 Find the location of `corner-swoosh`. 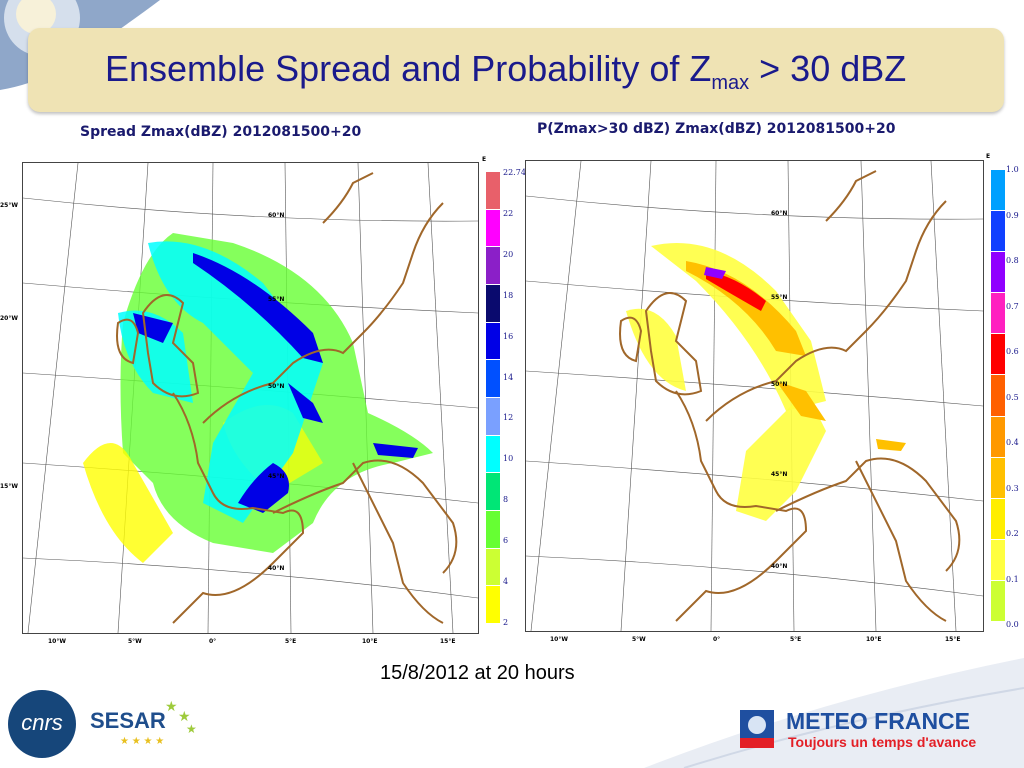

corner-swoosh is located at coordinates (834, 713).